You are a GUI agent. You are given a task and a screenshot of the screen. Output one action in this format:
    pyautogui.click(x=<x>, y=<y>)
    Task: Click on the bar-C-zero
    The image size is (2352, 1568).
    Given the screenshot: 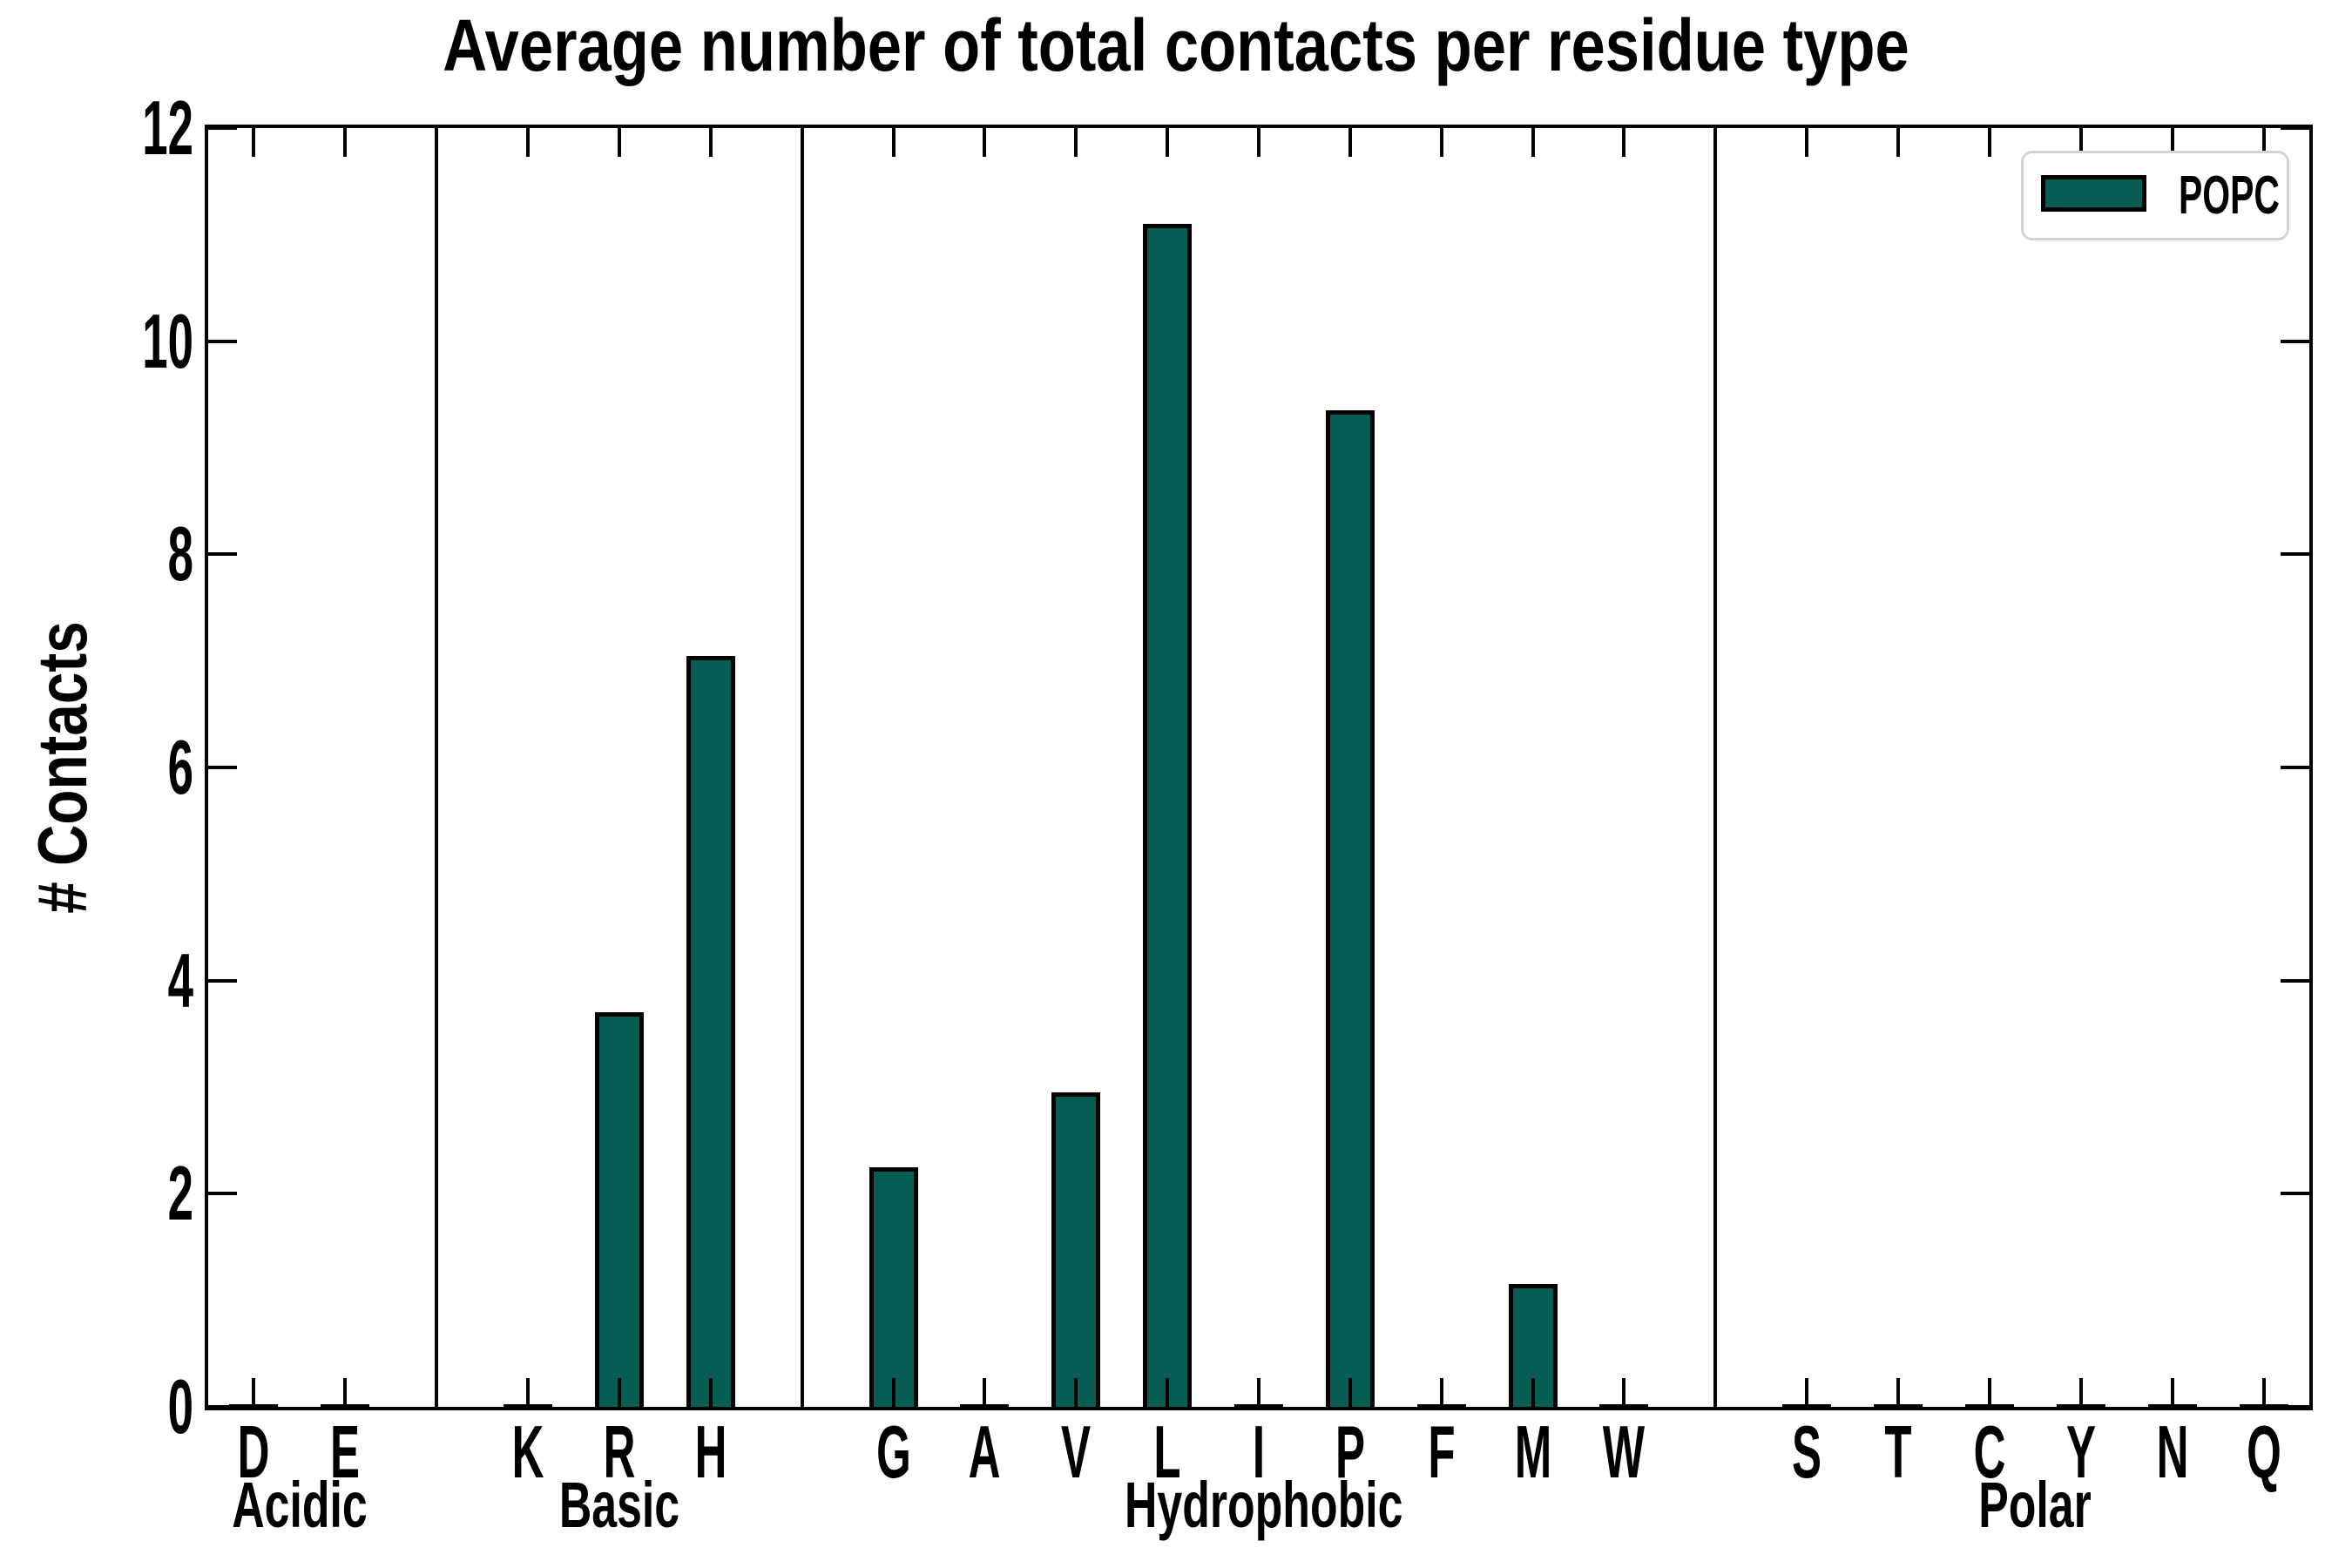 What is the action you would take?
    pyautogui.click(x=1989, y=1407)
    